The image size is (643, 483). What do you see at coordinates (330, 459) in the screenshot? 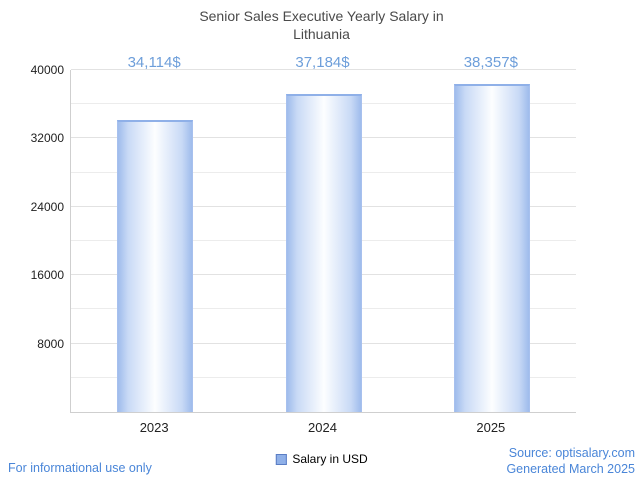
I see `legend-label: Salary in USD` at bounding box center [330, 459].